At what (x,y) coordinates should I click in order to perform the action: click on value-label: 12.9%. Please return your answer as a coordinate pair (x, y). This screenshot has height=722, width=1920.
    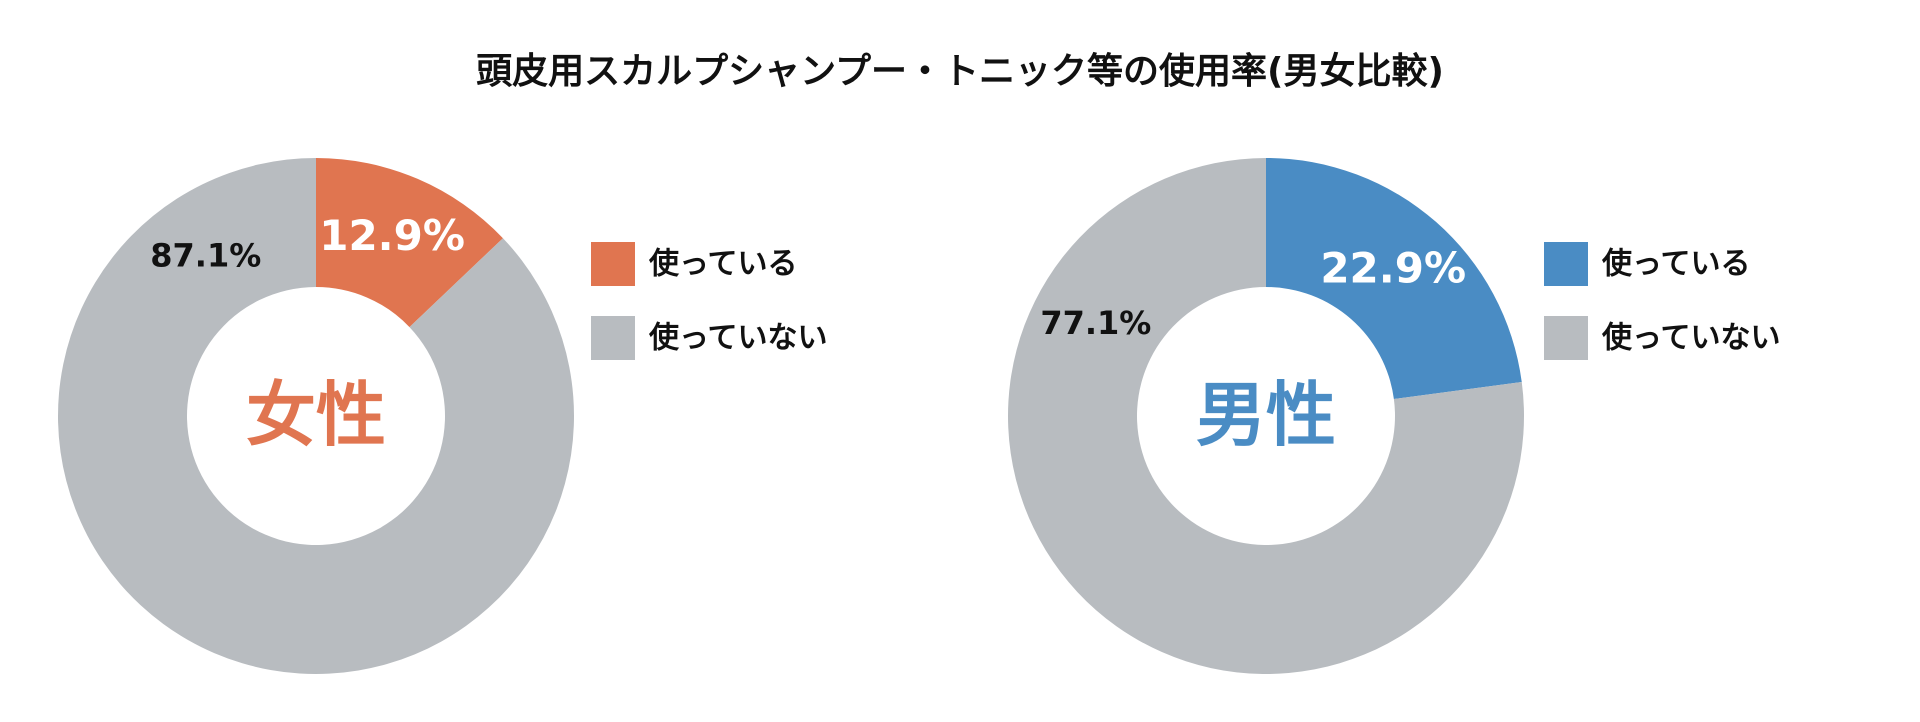
    Looking at the image, I should click on (392, 235).